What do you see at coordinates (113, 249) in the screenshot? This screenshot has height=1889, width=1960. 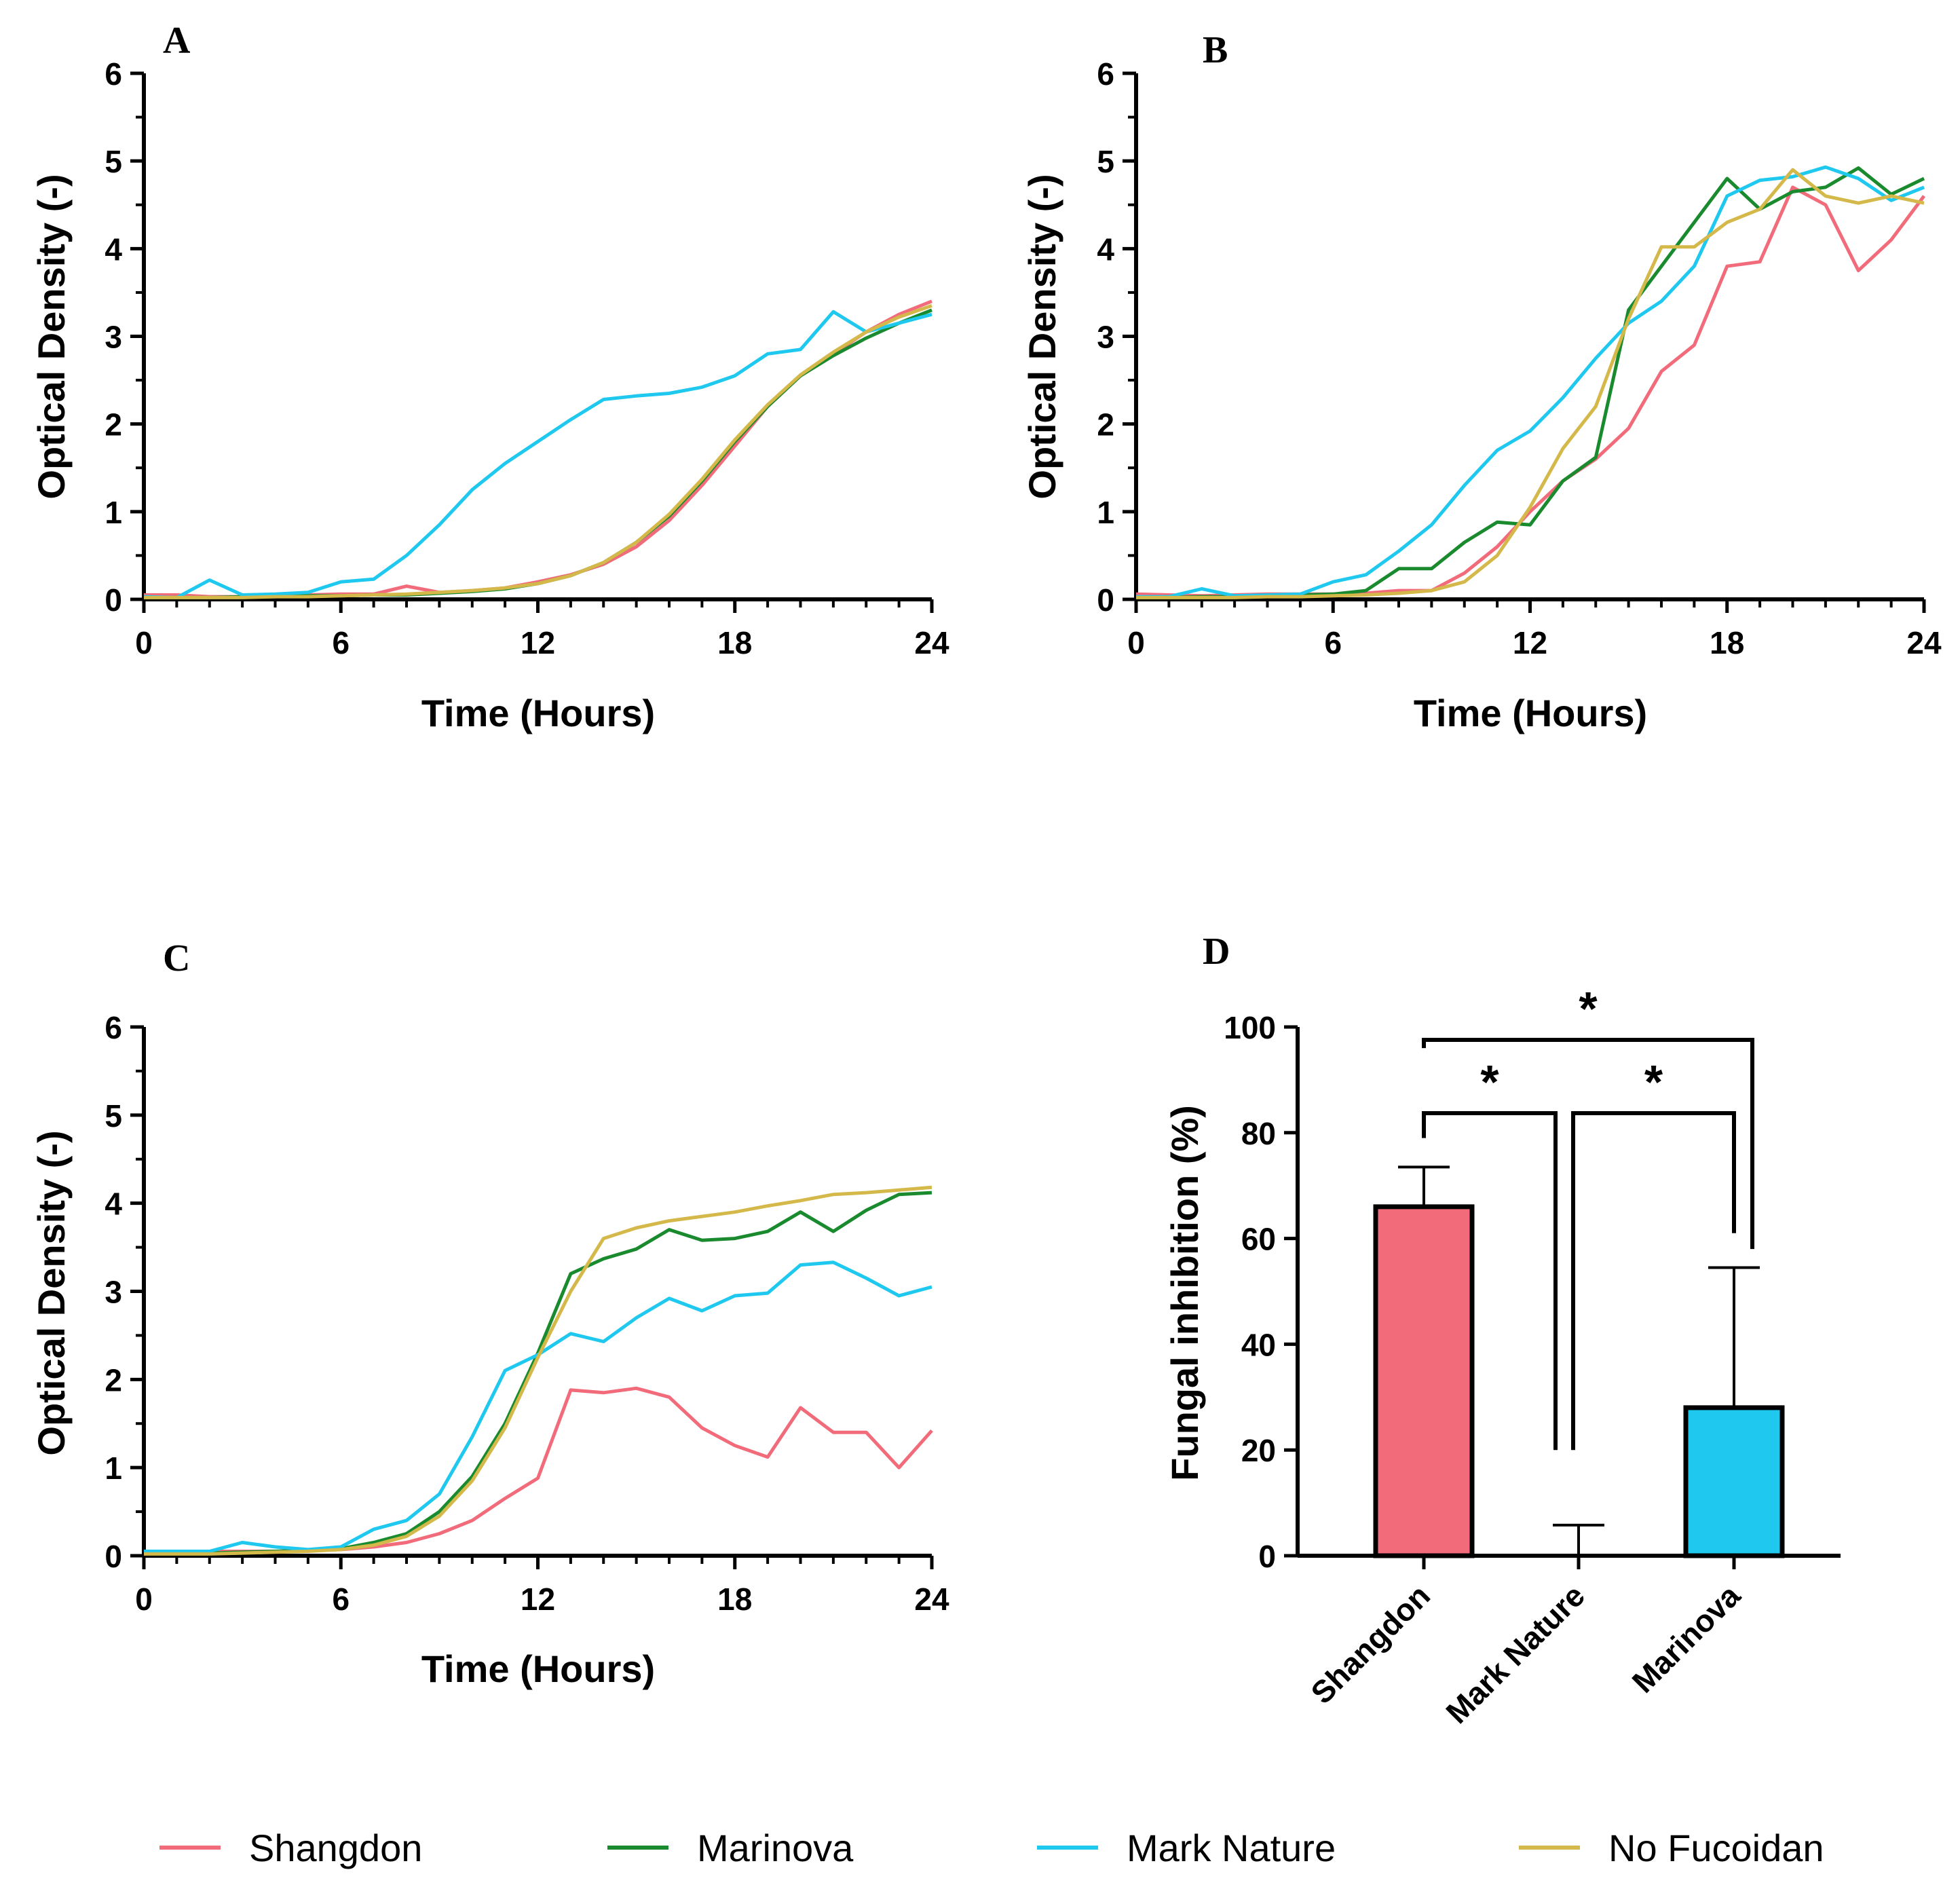 I see `panel-a-y-tick-label: 4` at bounding box center [113, 249].